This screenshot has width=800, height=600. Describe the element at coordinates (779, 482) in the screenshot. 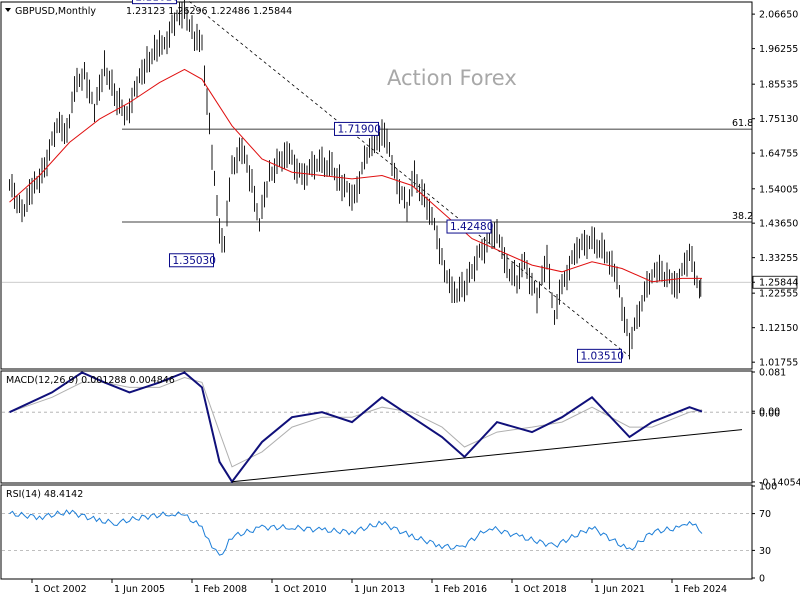

I see `macd-y-tick-label: -0.140543` at that location.